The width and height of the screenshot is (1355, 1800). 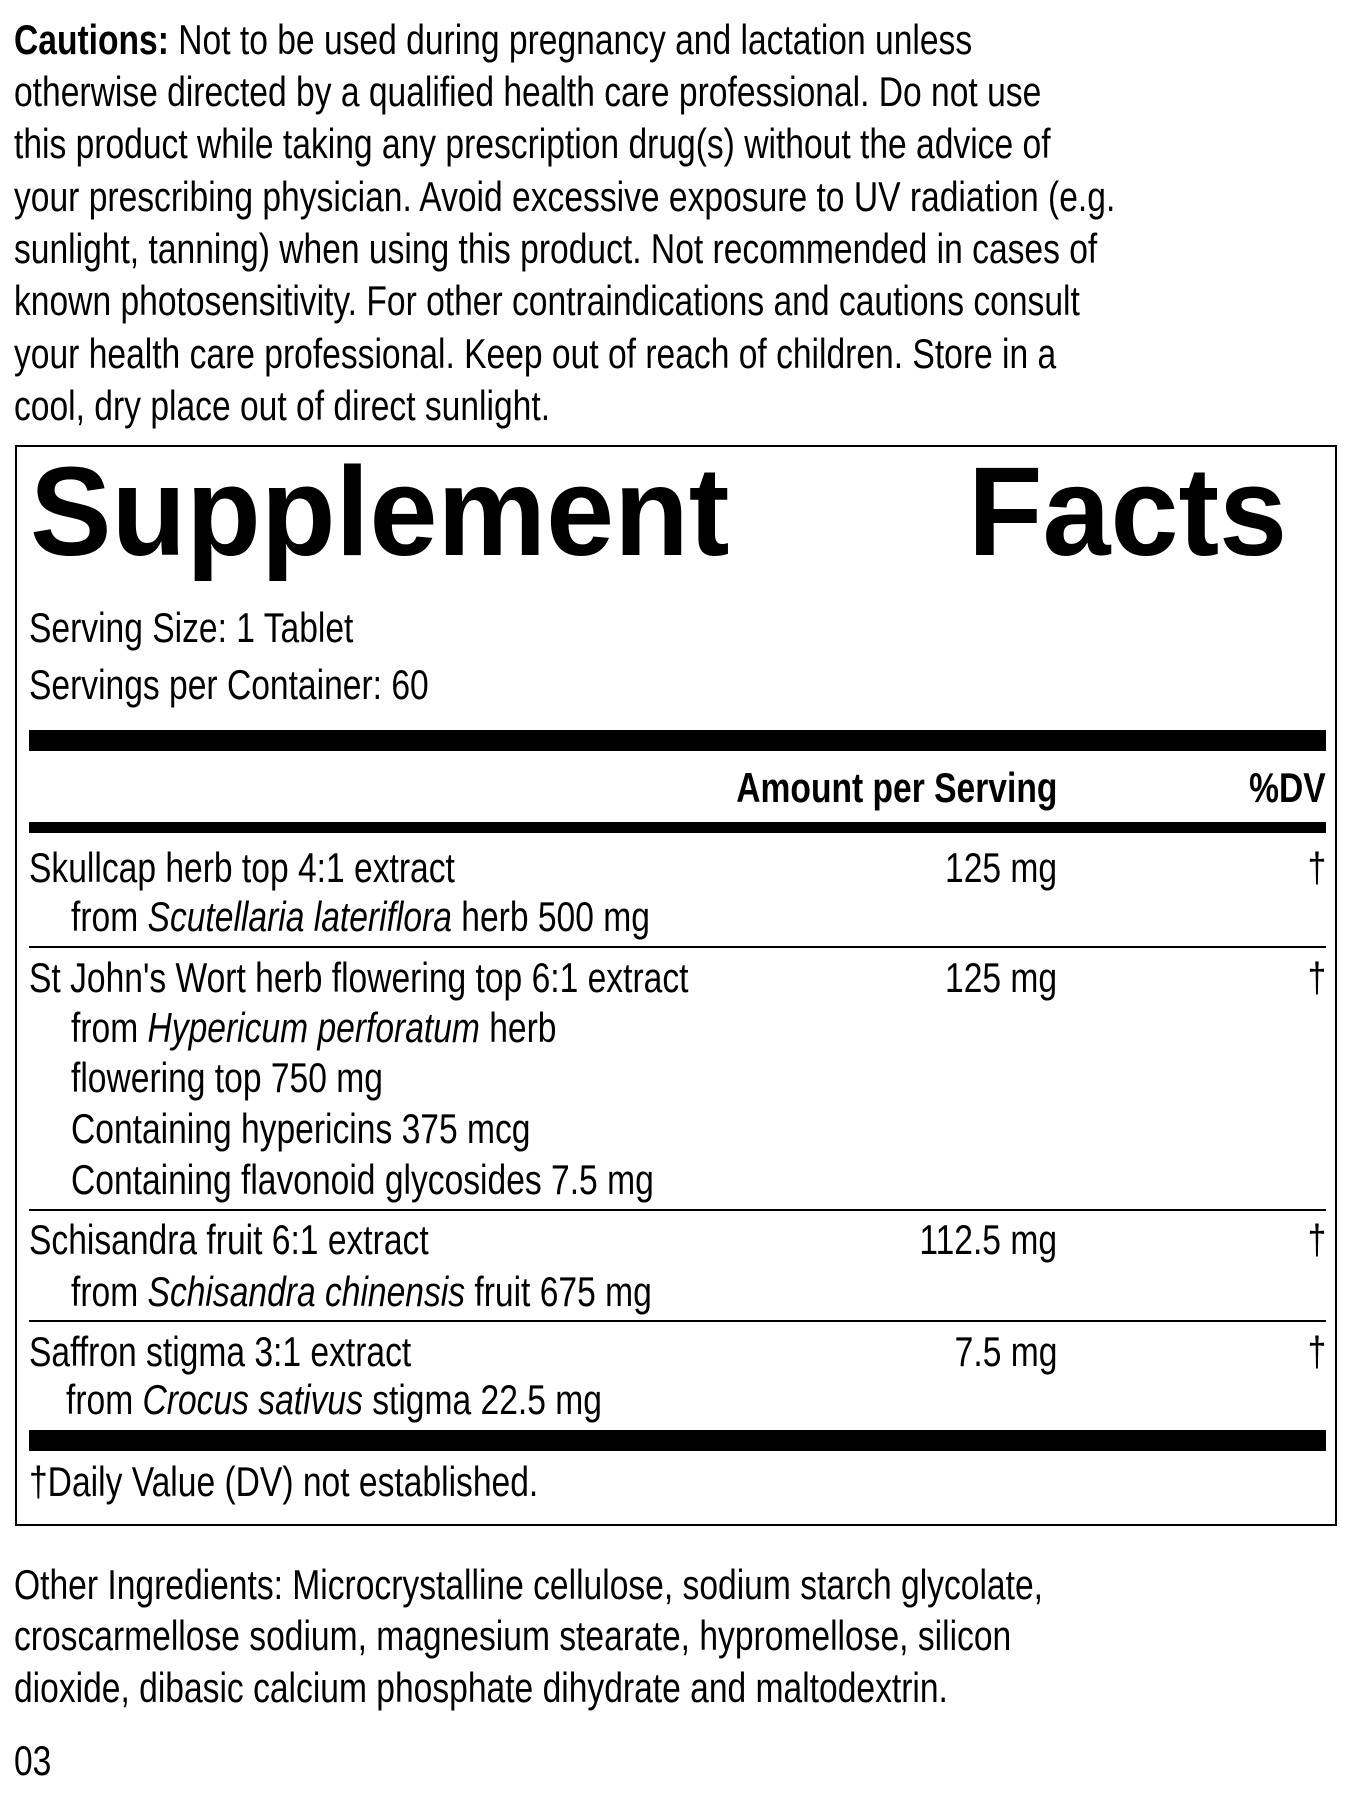 I want to click on header-amount: Amount per Serving, so click(x=896, y=787).